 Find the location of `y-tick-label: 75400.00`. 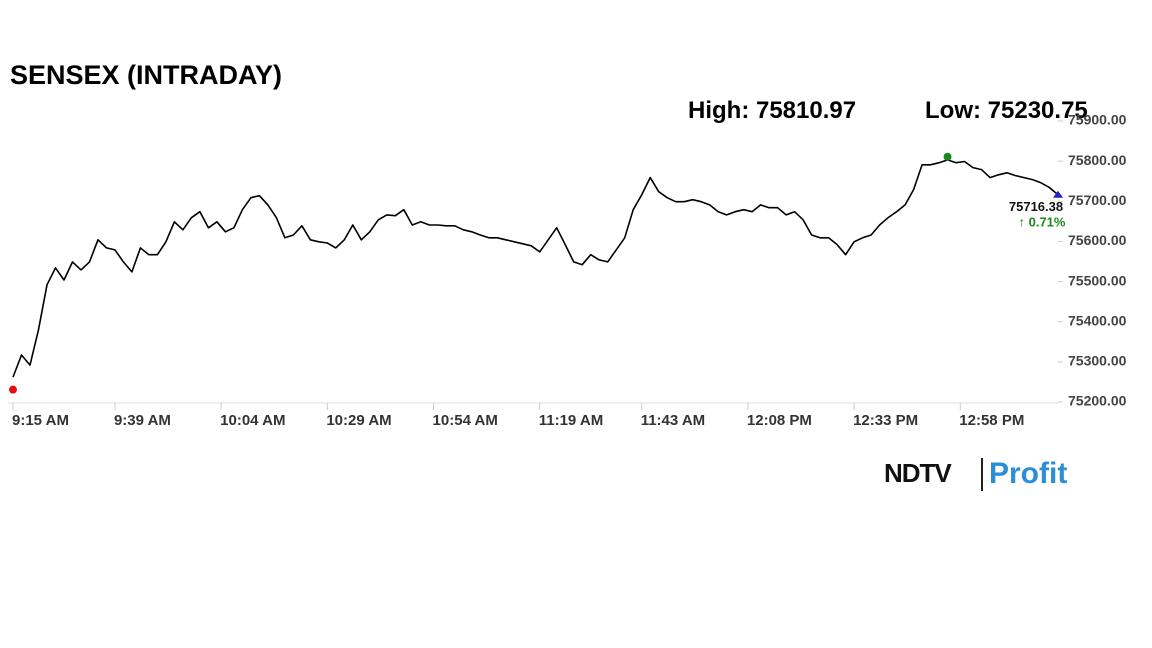

y-tick-label: 75400.00 is located at coordinates (1097, 320).